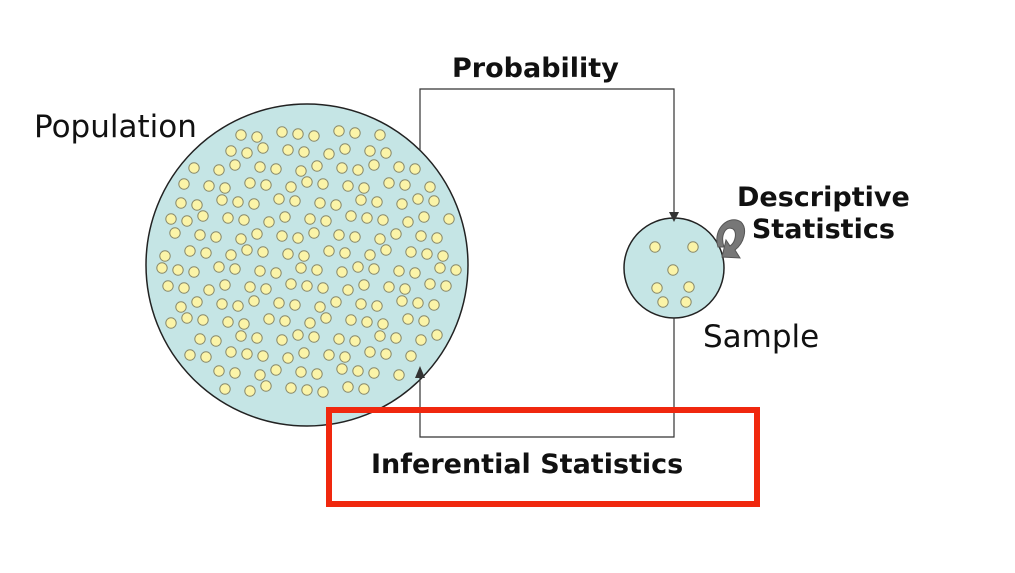 The width and height of the screenshot is (1015, 573). I want to click on descriptive-statistics-label: Descriptive Statistics, so click(823, 214).